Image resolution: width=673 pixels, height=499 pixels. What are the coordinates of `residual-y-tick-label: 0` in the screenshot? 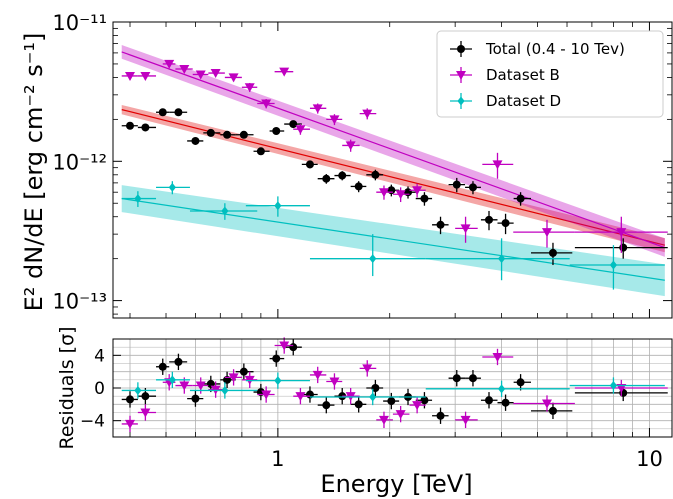 It's located at (99, 389).